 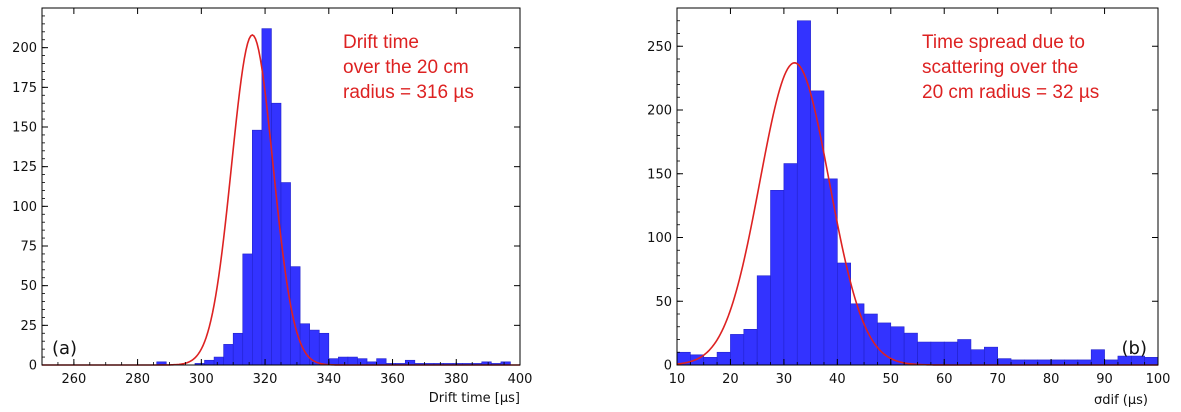 What do you see at coordinates (659, 47) in the screenshot?
I see `y-tick-label: 250` at bounding box center [659, 47].